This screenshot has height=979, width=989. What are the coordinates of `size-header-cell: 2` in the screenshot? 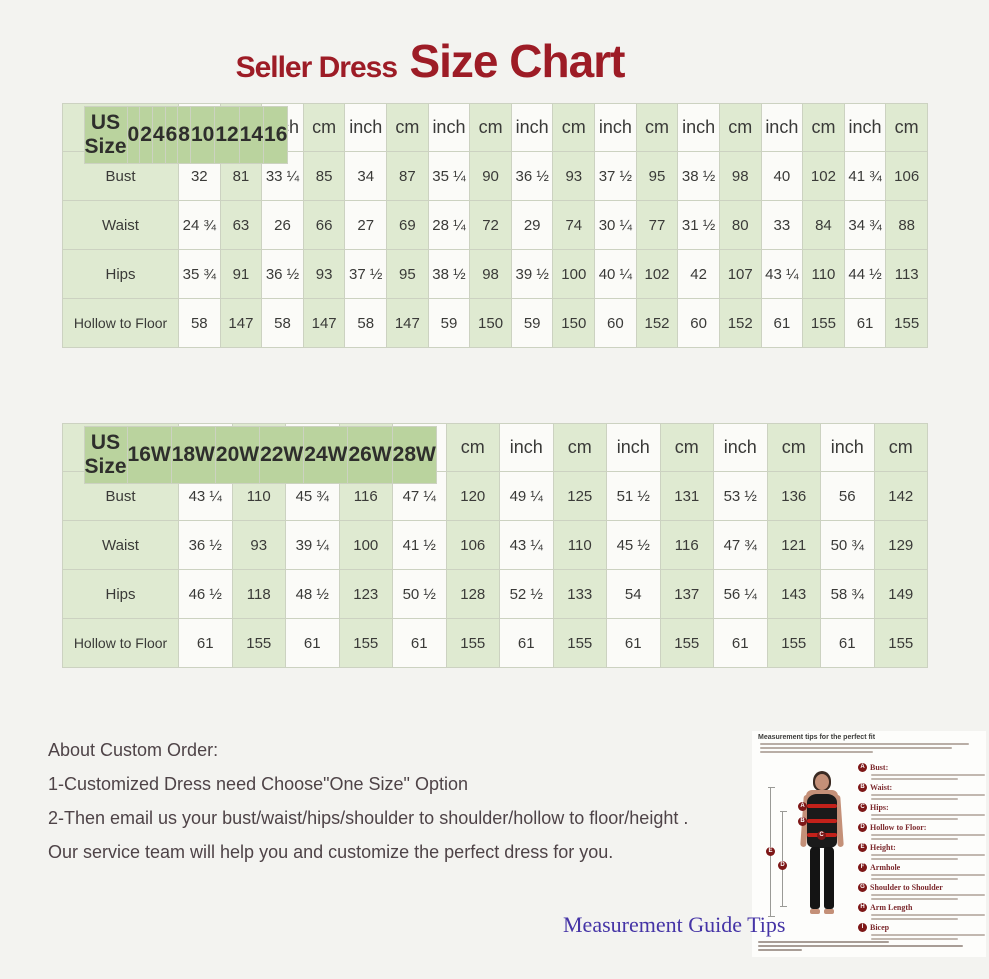 It's located at (146, 135).